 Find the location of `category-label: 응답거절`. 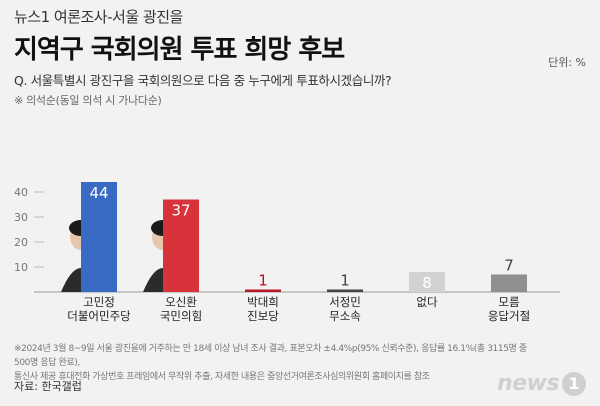

category-label: 응답거절 is located at coordinates (509, 316).